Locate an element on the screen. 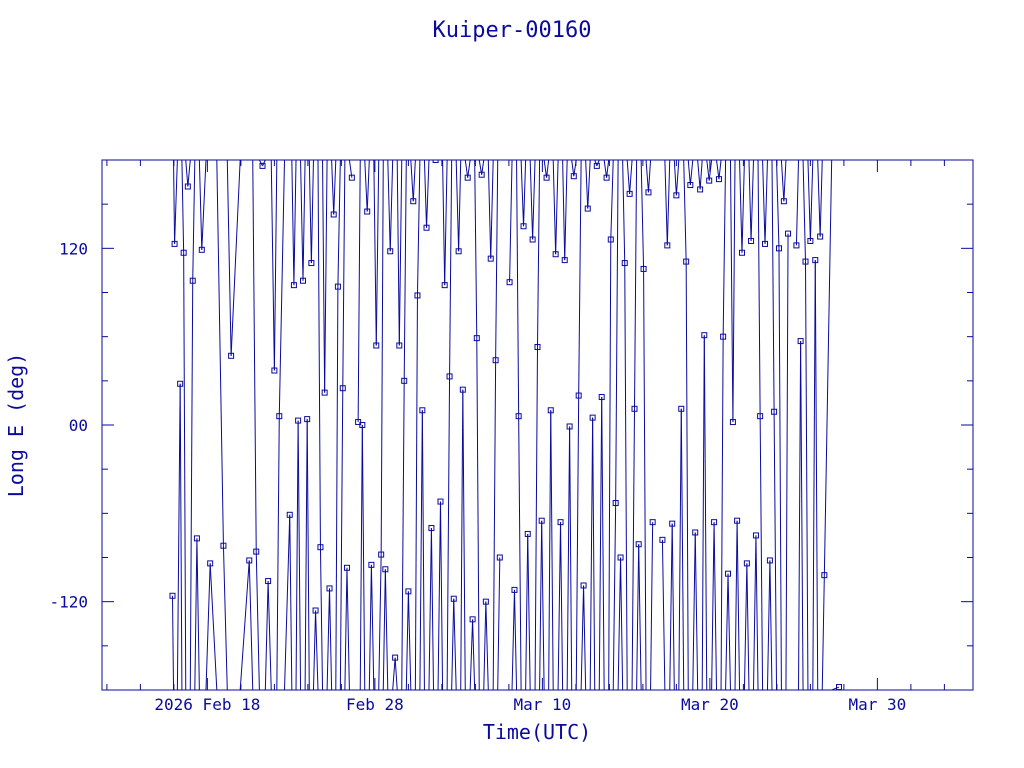 Image resolution: width=1024 pixels, height=768 pixels. x-tick-label: Feb 28 is located at coordinates (375, 704).